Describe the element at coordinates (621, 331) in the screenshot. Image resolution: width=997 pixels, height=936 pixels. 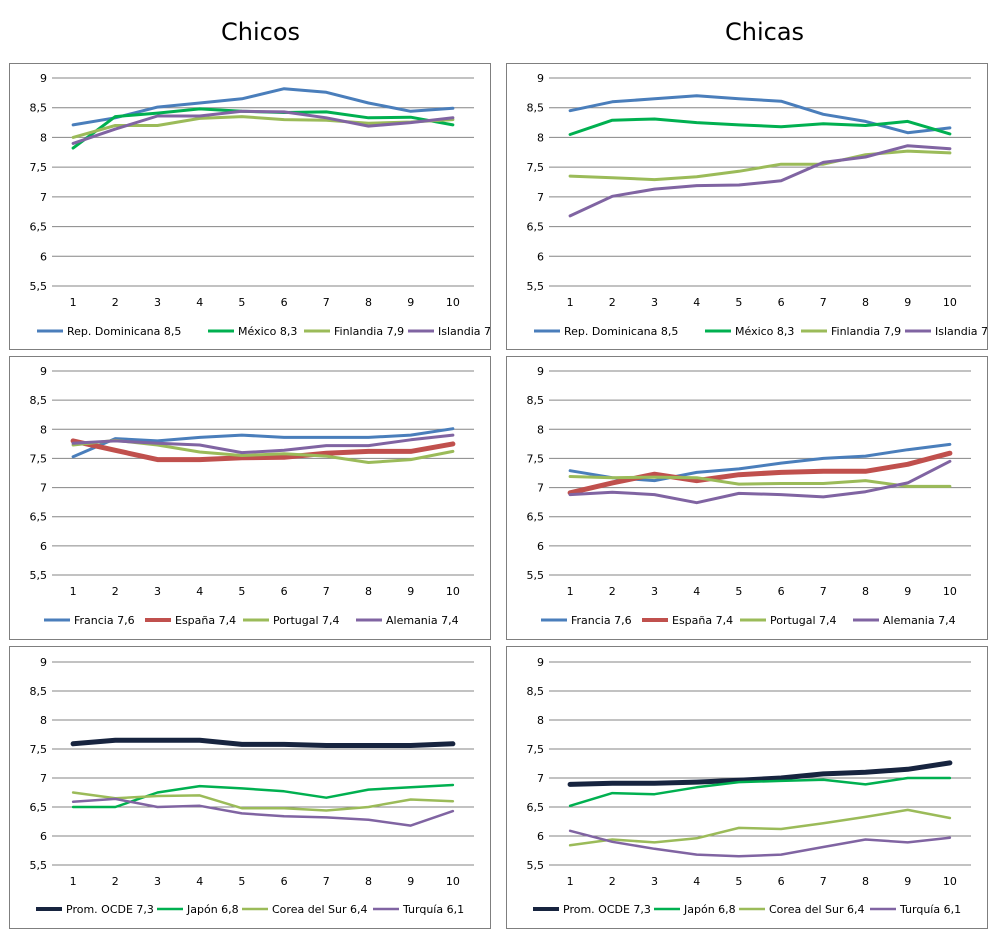
I see `legend-label: Rep. Dominicana 8,5` at that location.